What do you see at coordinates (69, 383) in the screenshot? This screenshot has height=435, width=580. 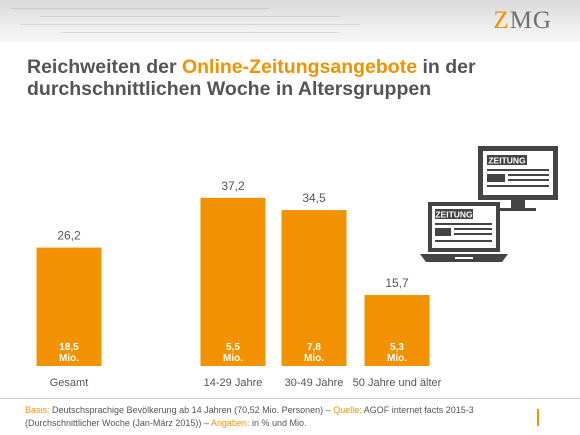 I see `category-label-0: Gesamt` at bounding box center [69, 383].